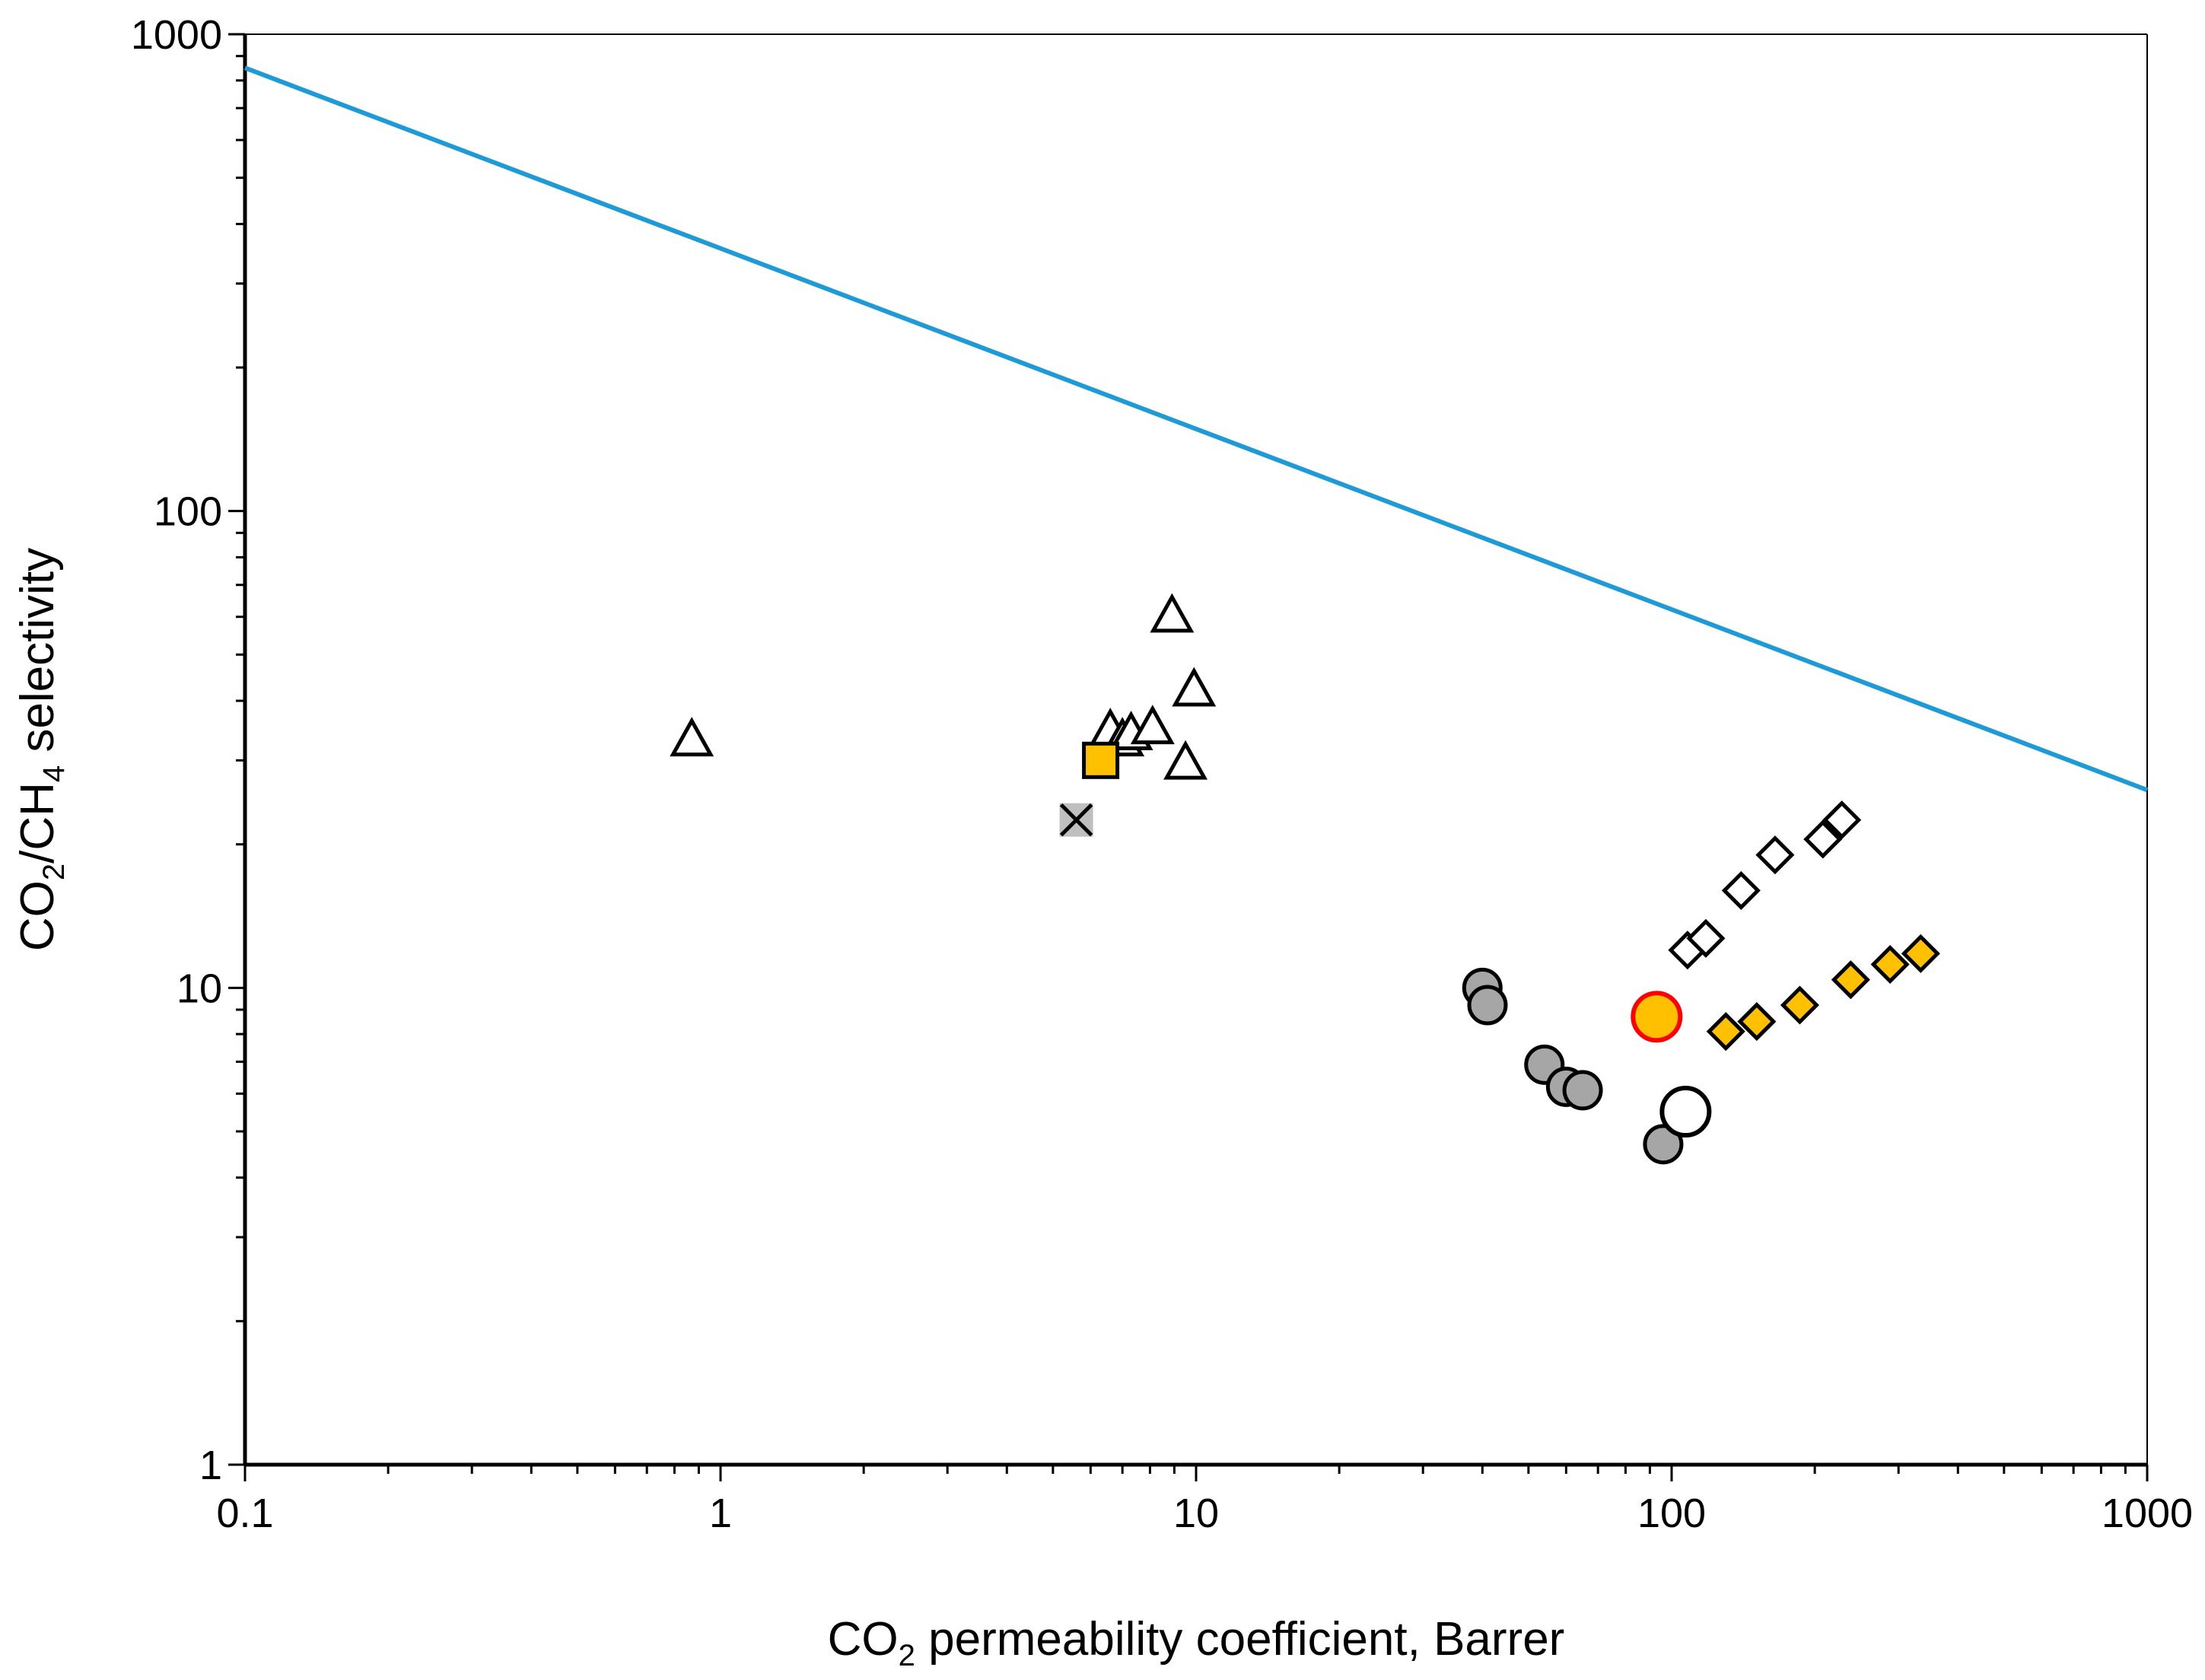 This screenshot has width=2205, height=1680. What do you see at coordinates (1196, 1513) in the screenshot?
I see `x-tick-label: 10` at bounding box center [1196, 1513].